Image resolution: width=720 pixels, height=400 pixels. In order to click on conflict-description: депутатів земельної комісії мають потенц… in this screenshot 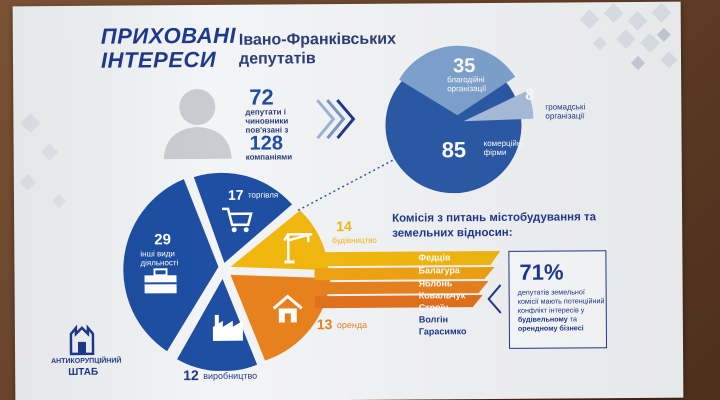, I will do `click(561, 310)`.